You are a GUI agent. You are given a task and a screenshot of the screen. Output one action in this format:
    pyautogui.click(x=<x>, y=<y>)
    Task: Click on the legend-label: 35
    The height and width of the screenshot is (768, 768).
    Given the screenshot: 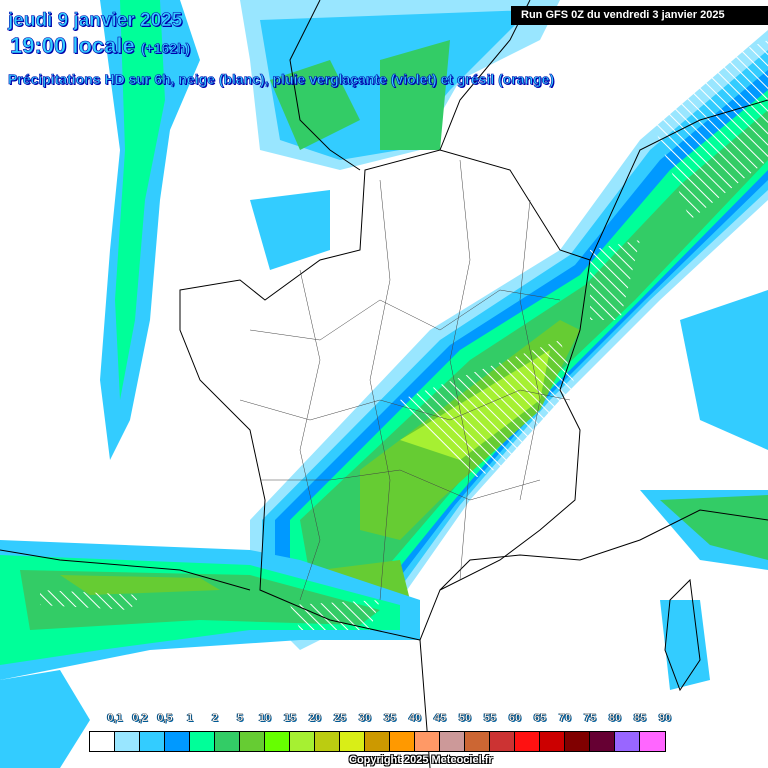 What is the action you would take?
    pyautogui.click(x=390, y=718)
    